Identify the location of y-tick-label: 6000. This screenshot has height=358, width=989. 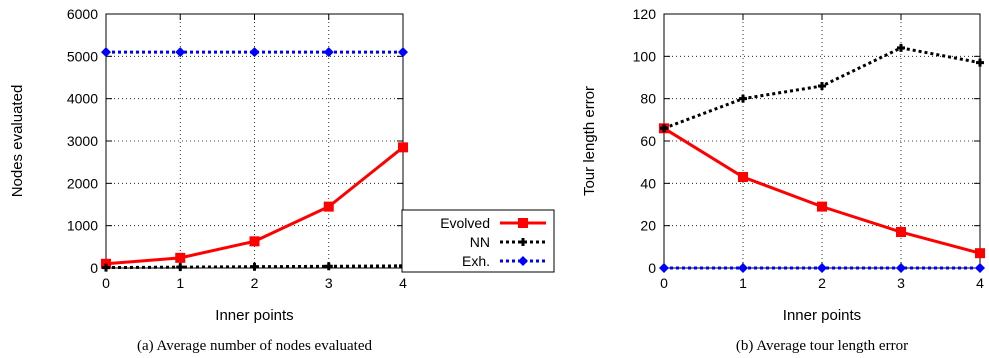
(82, 14).